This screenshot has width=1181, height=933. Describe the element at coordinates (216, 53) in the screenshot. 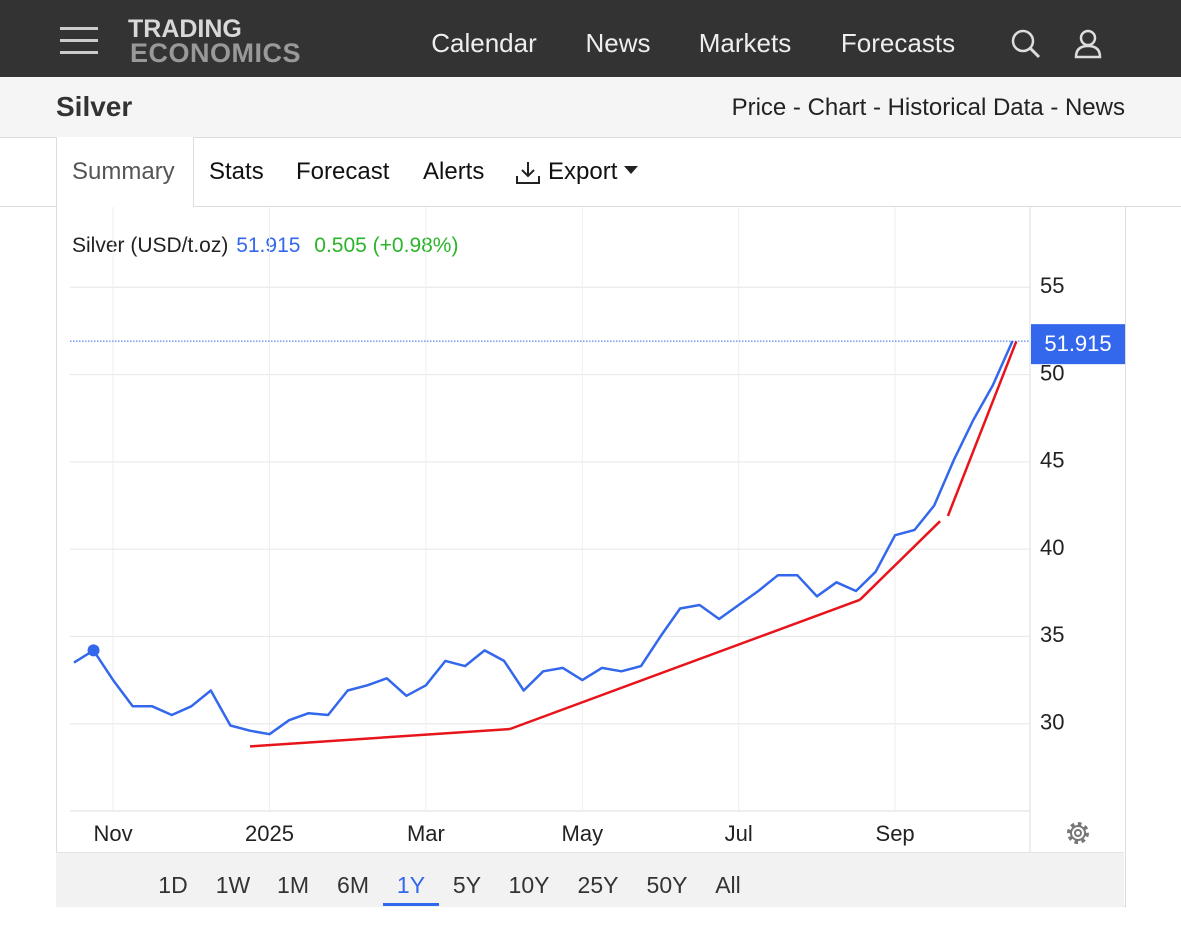

I see `logo-bottom: ECONOMICS` at that location.